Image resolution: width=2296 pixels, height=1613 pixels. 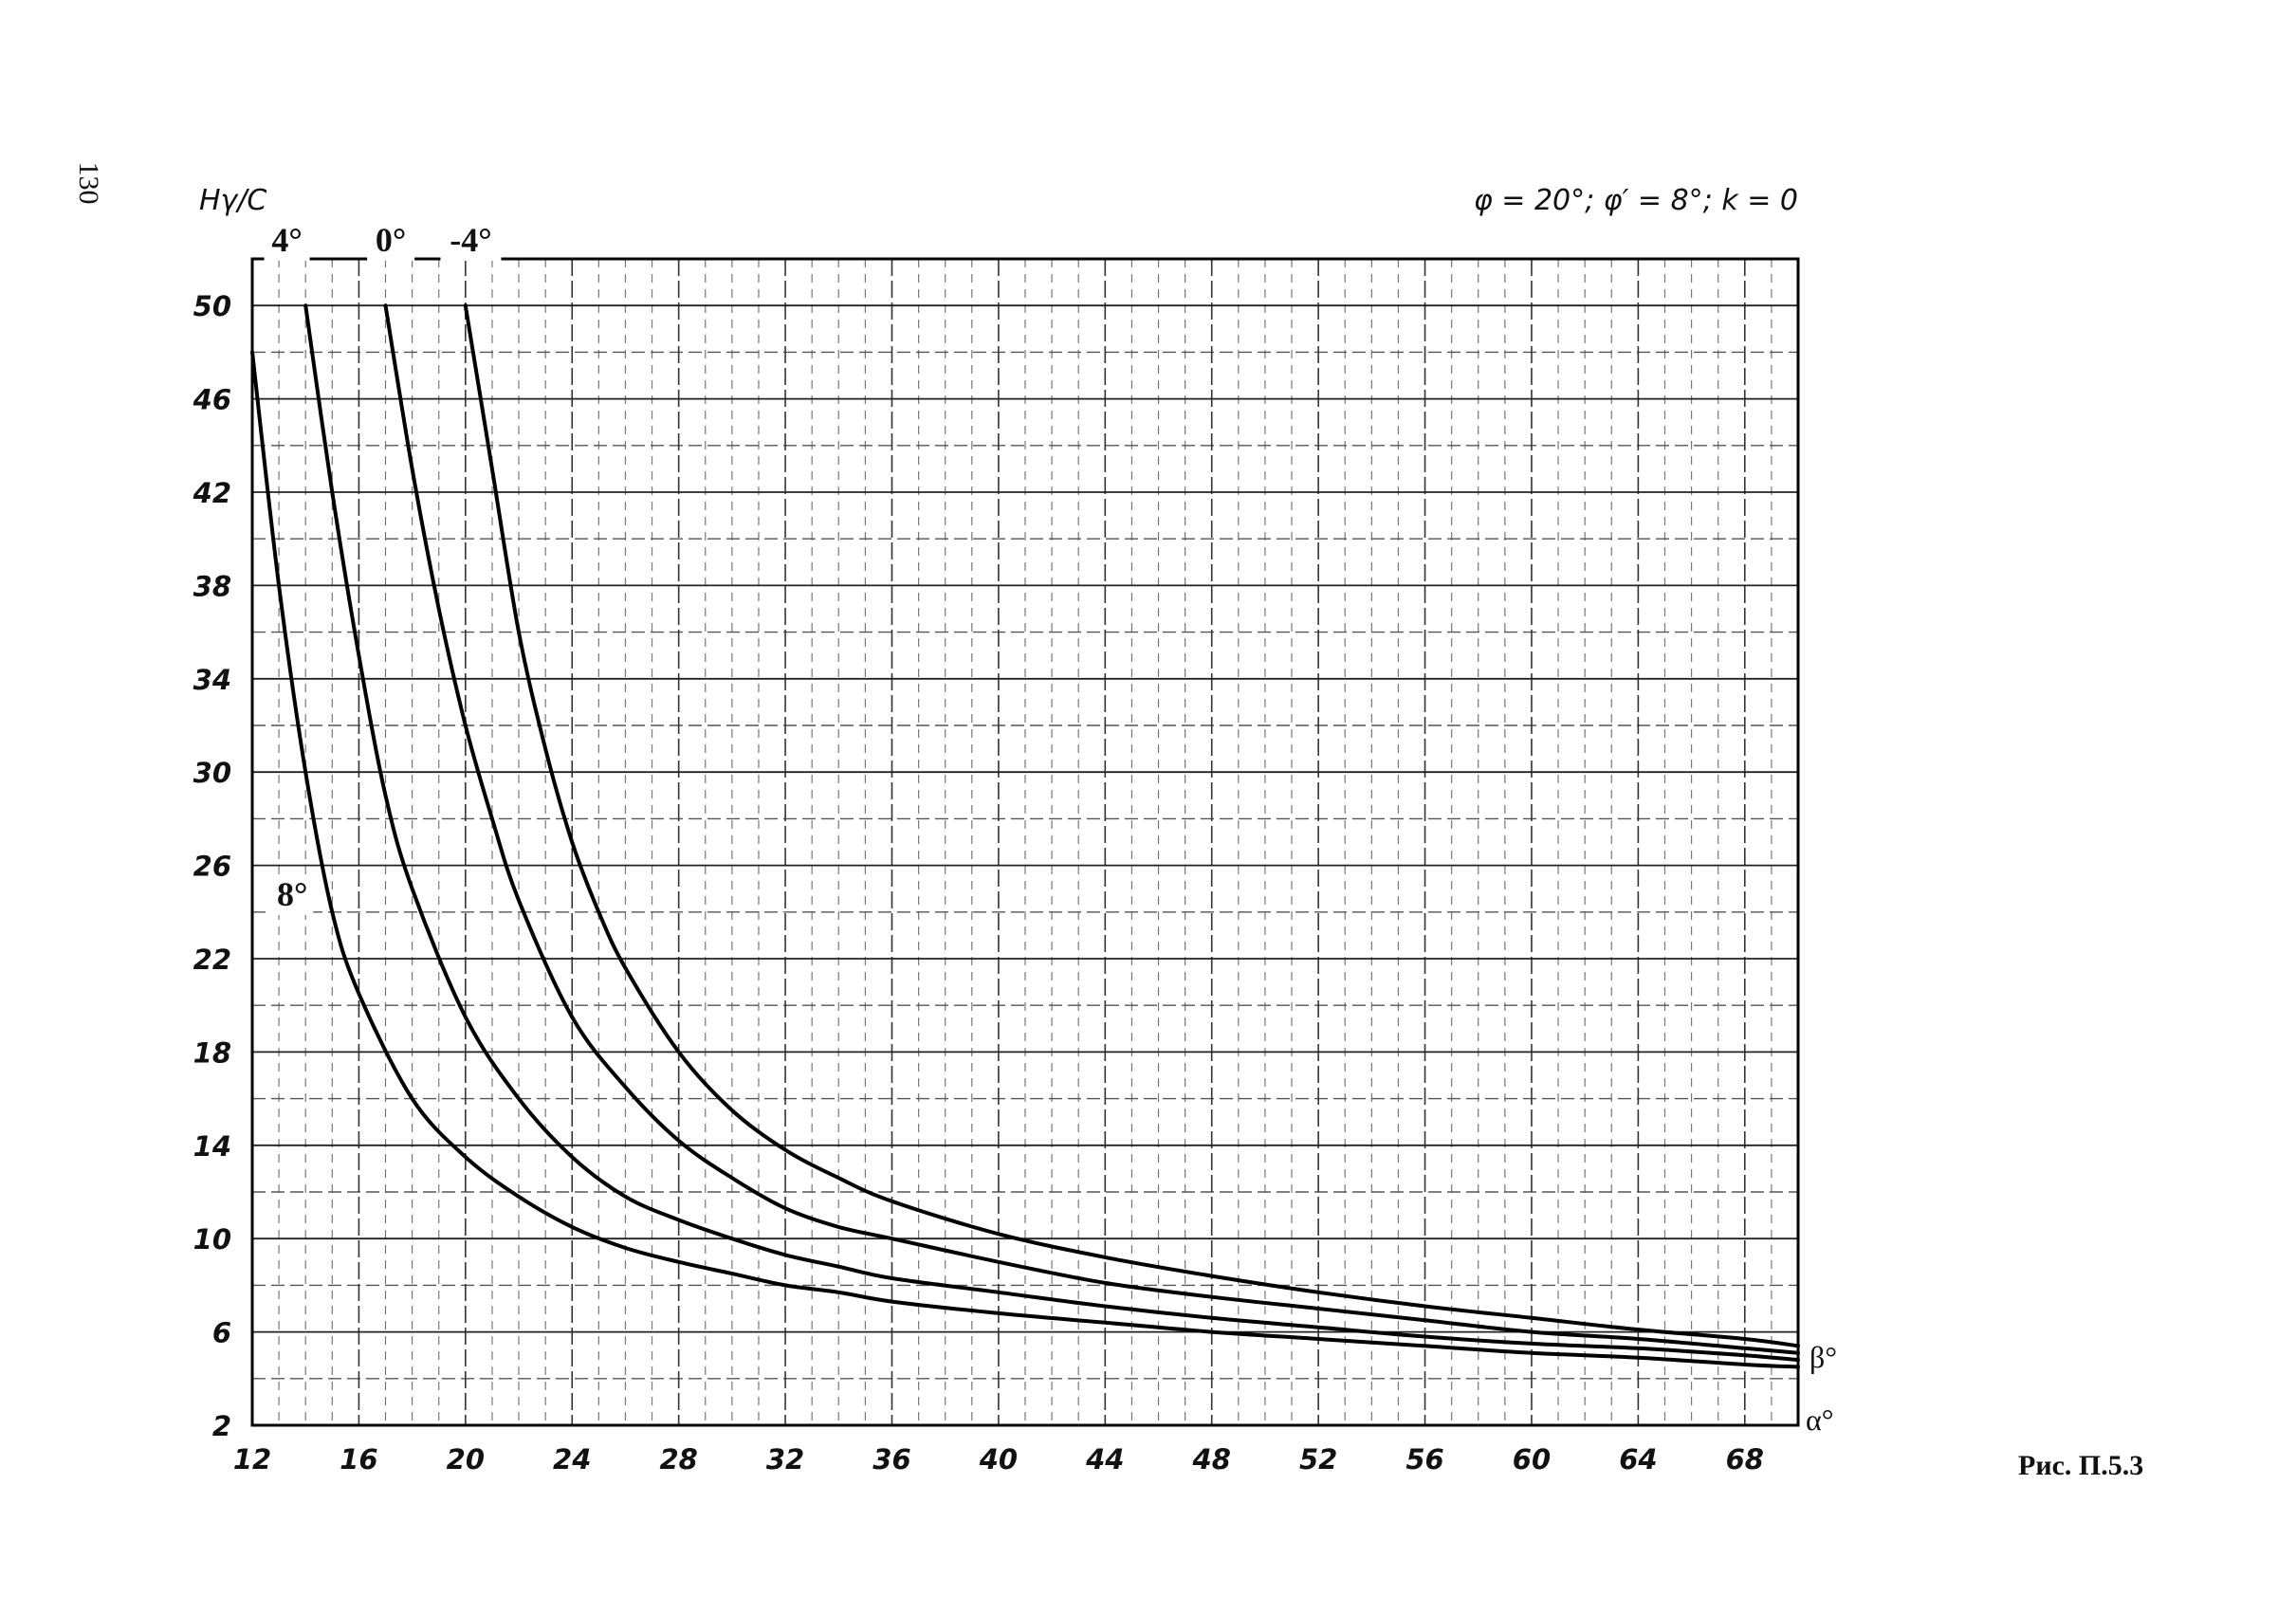 What do you see at coordinates (221, 1426) in the screenshot?
I see `y-tick-label: 2` at bounding box center [221, 1426].